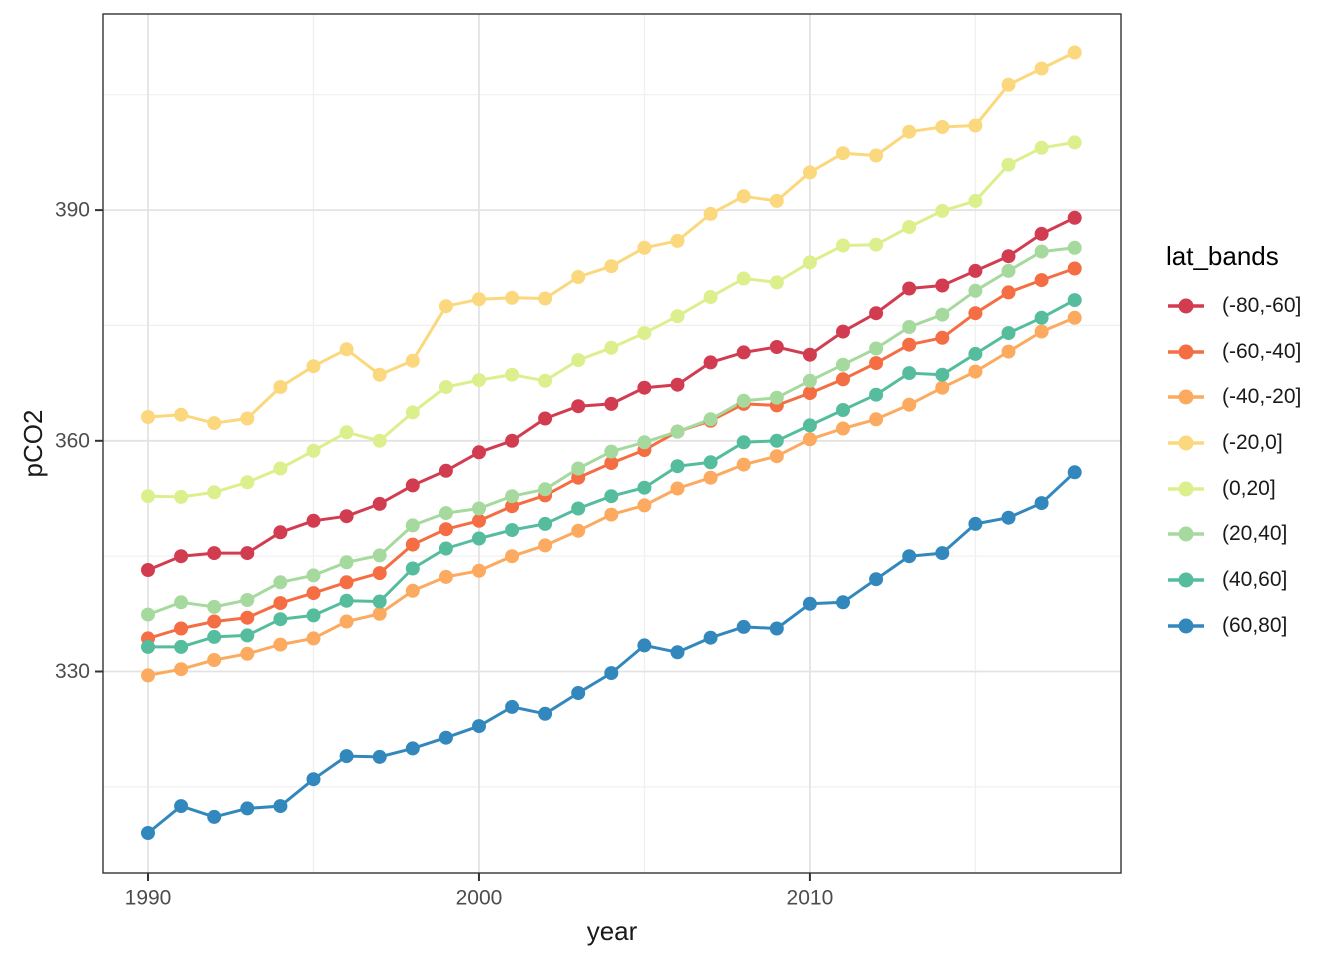 The height and width of the screenshot is (960, 1344). Describe the element at coordinates (72, 671) in the screenshot. I see `y-tick-label: 330` at that location.